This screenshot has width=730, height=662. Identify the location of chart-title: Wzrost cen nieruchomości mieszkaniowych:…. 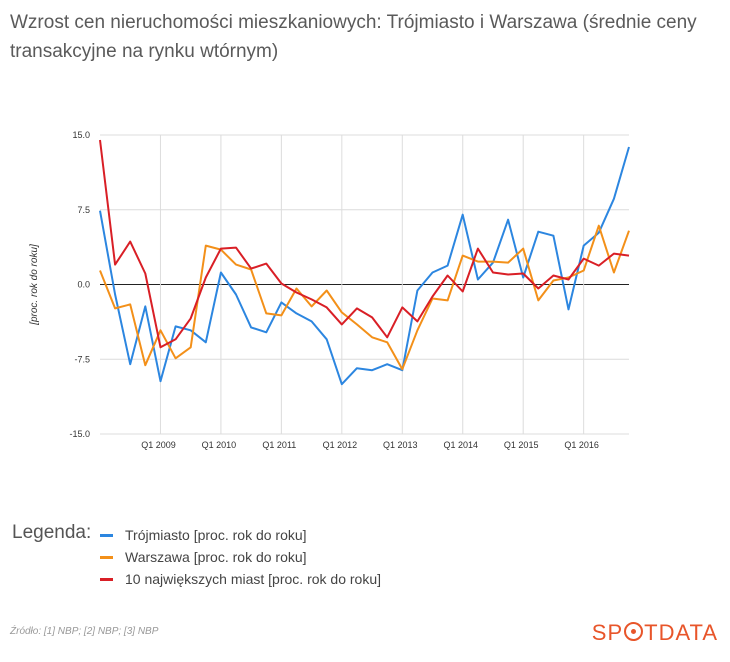
(353, 37).